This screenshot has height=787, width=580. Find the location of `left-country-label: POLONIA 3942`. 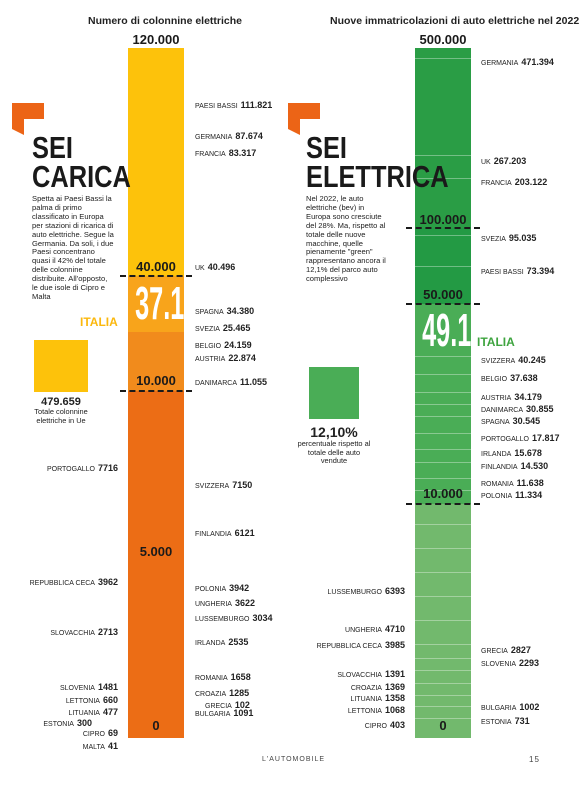

left-country-label: POLONIA 3942 is located at coordinates (222, 589).